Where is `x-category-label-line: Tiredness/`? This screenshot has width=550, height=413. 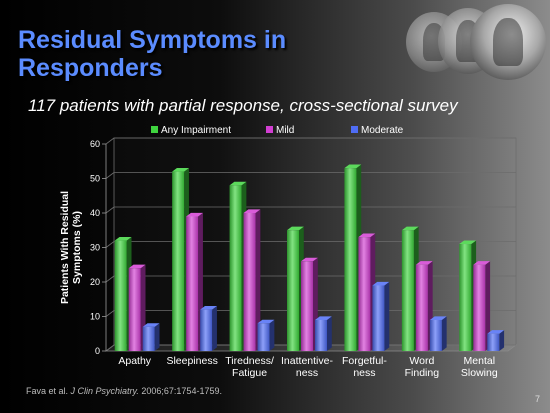 x-category-label-line: Tiredness/ is located at coordinates (249, 361).